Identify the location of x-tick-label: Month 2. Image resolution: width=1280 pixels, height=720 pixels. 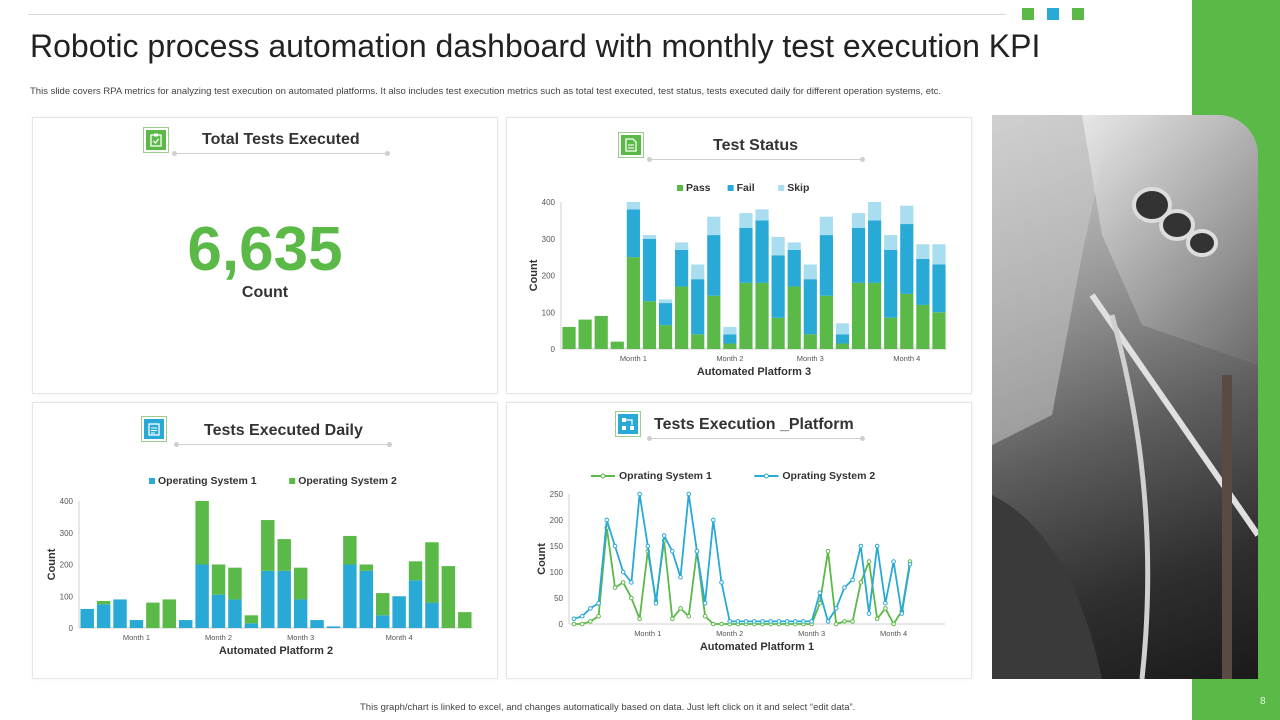
(729, 633).